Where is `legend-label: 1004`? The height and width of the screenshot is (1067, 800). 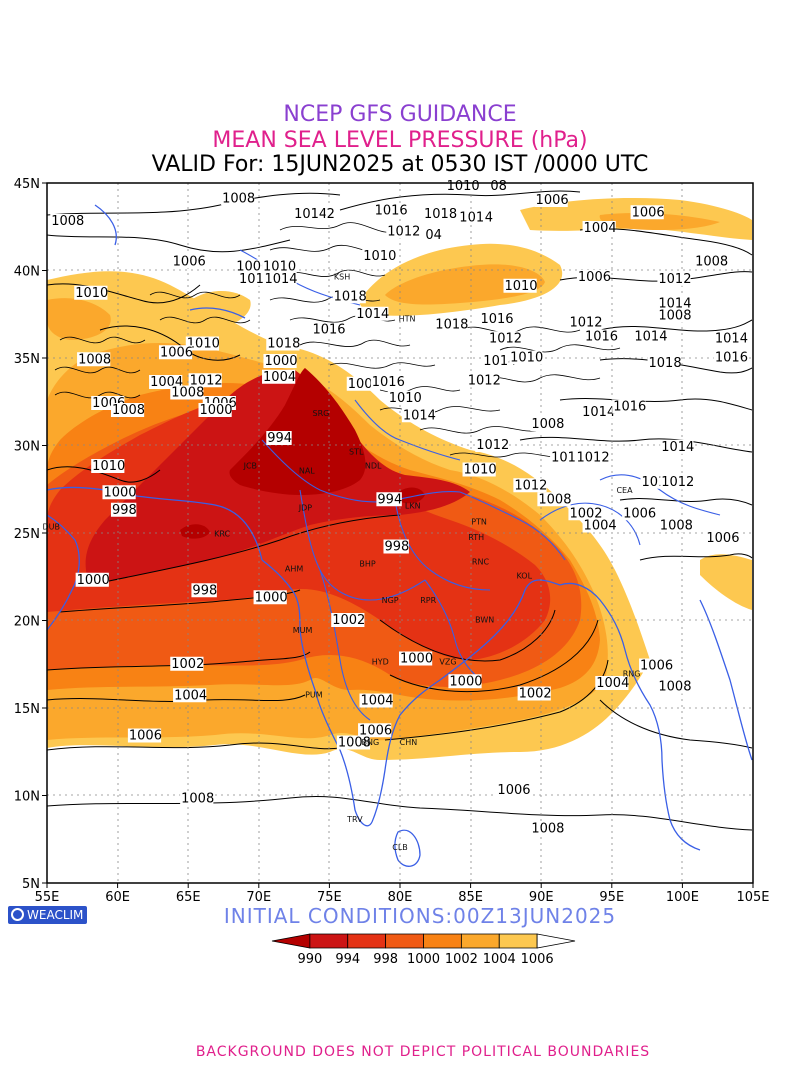 legend-label: 1004 is located at coordinates (499, 959).